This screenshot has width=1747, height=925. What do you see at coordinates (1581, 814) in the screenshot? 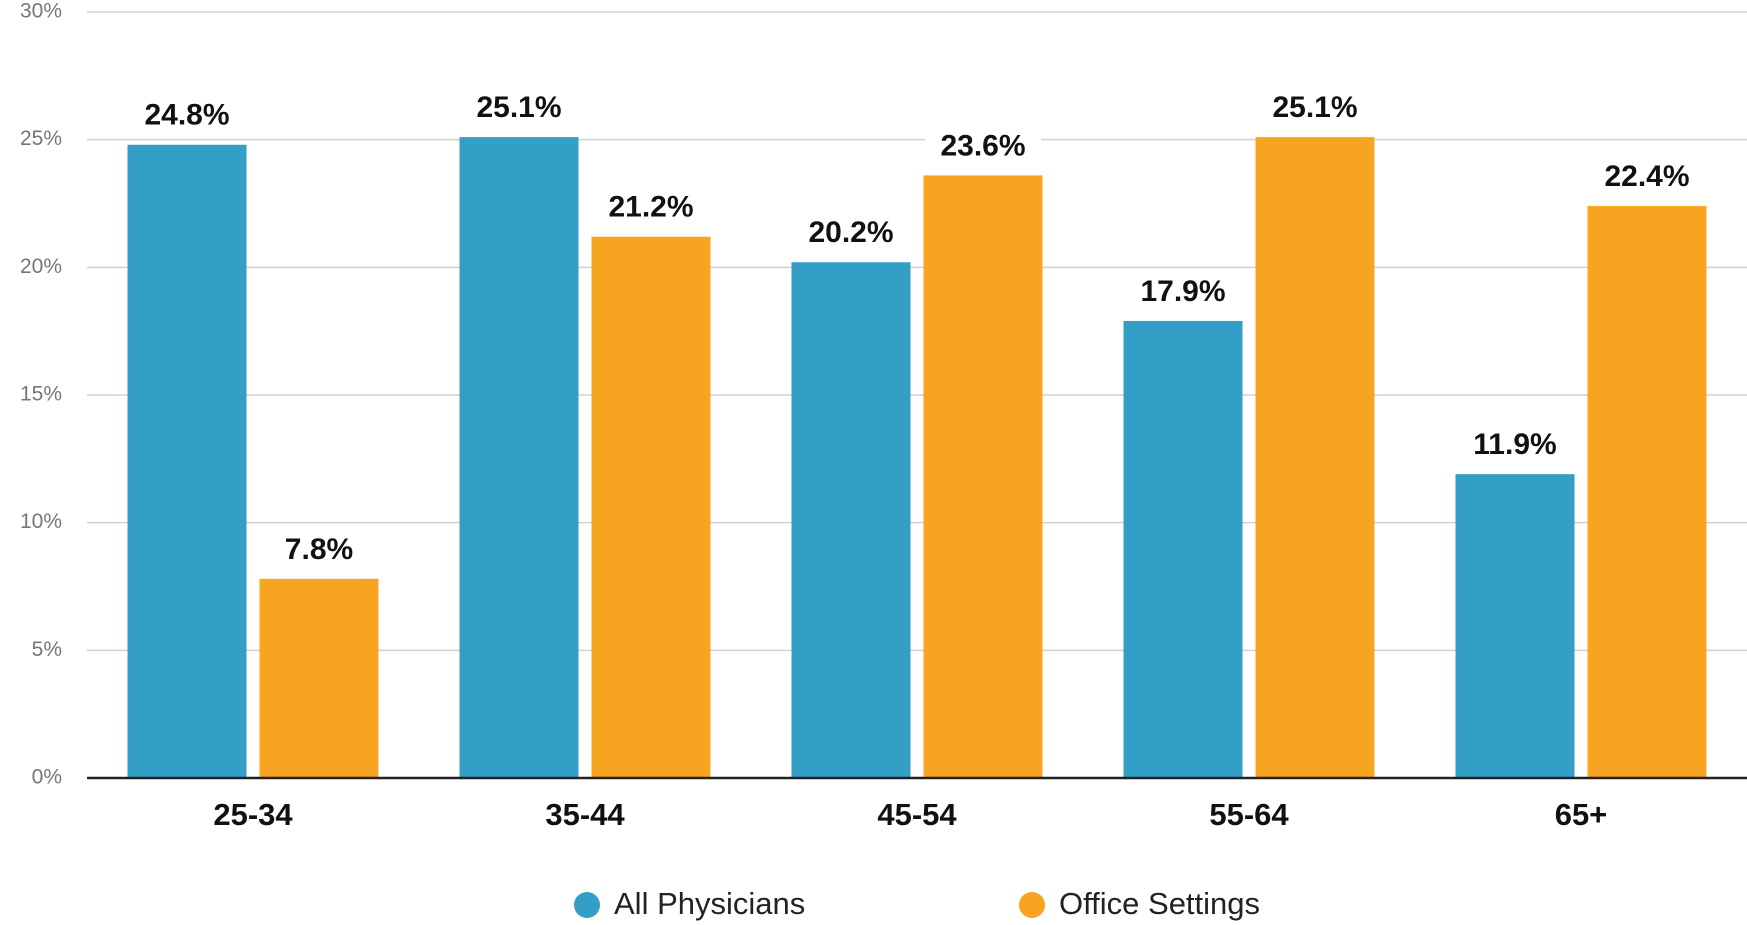
I see `x-tick-label: 65+` at bounding box center [1581, 814].